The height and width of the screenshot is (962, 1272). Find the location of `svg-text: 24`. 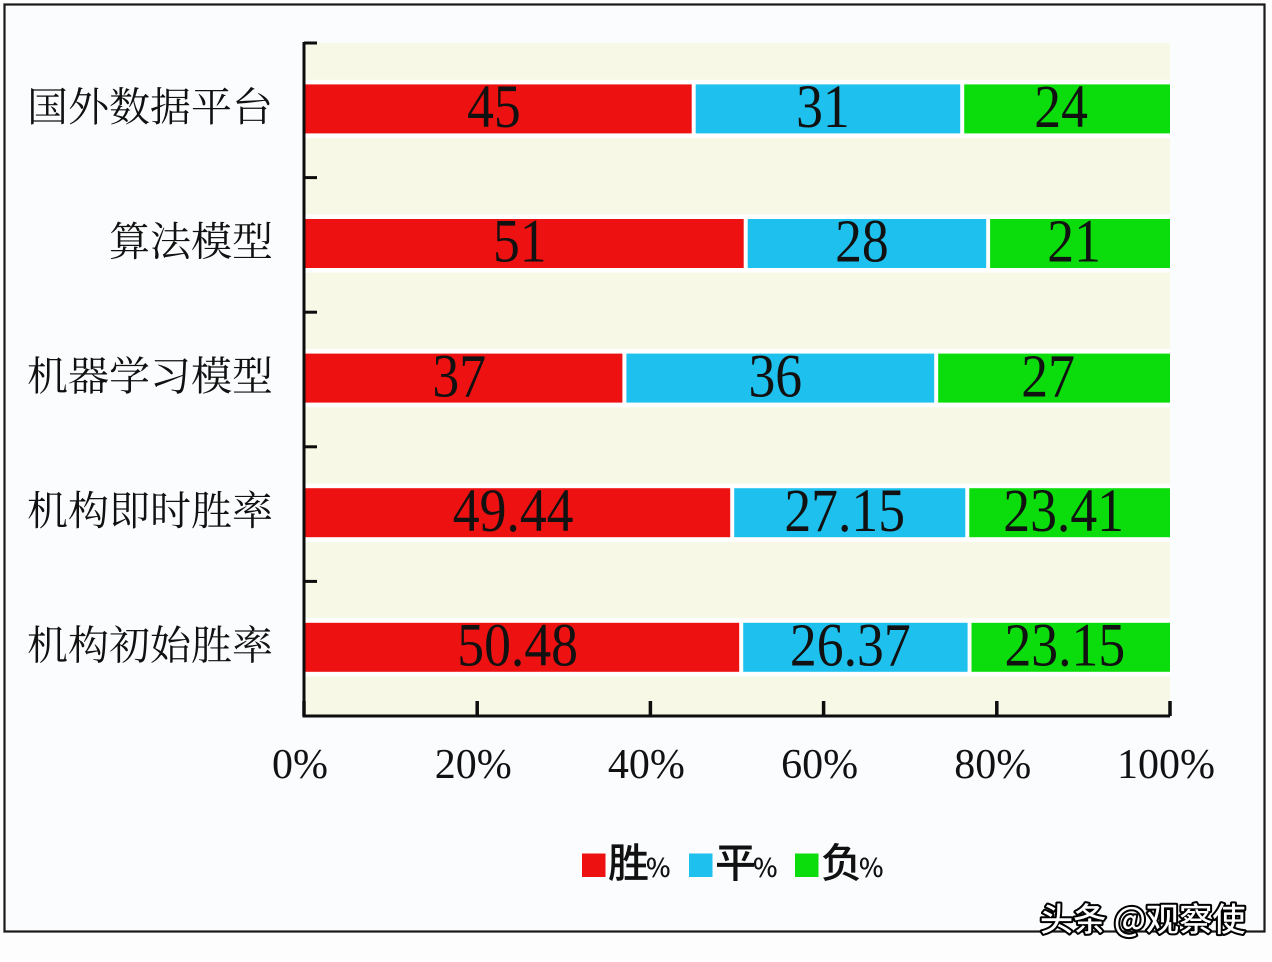

svg-text: 24 is located at coordinates (1061, 107).